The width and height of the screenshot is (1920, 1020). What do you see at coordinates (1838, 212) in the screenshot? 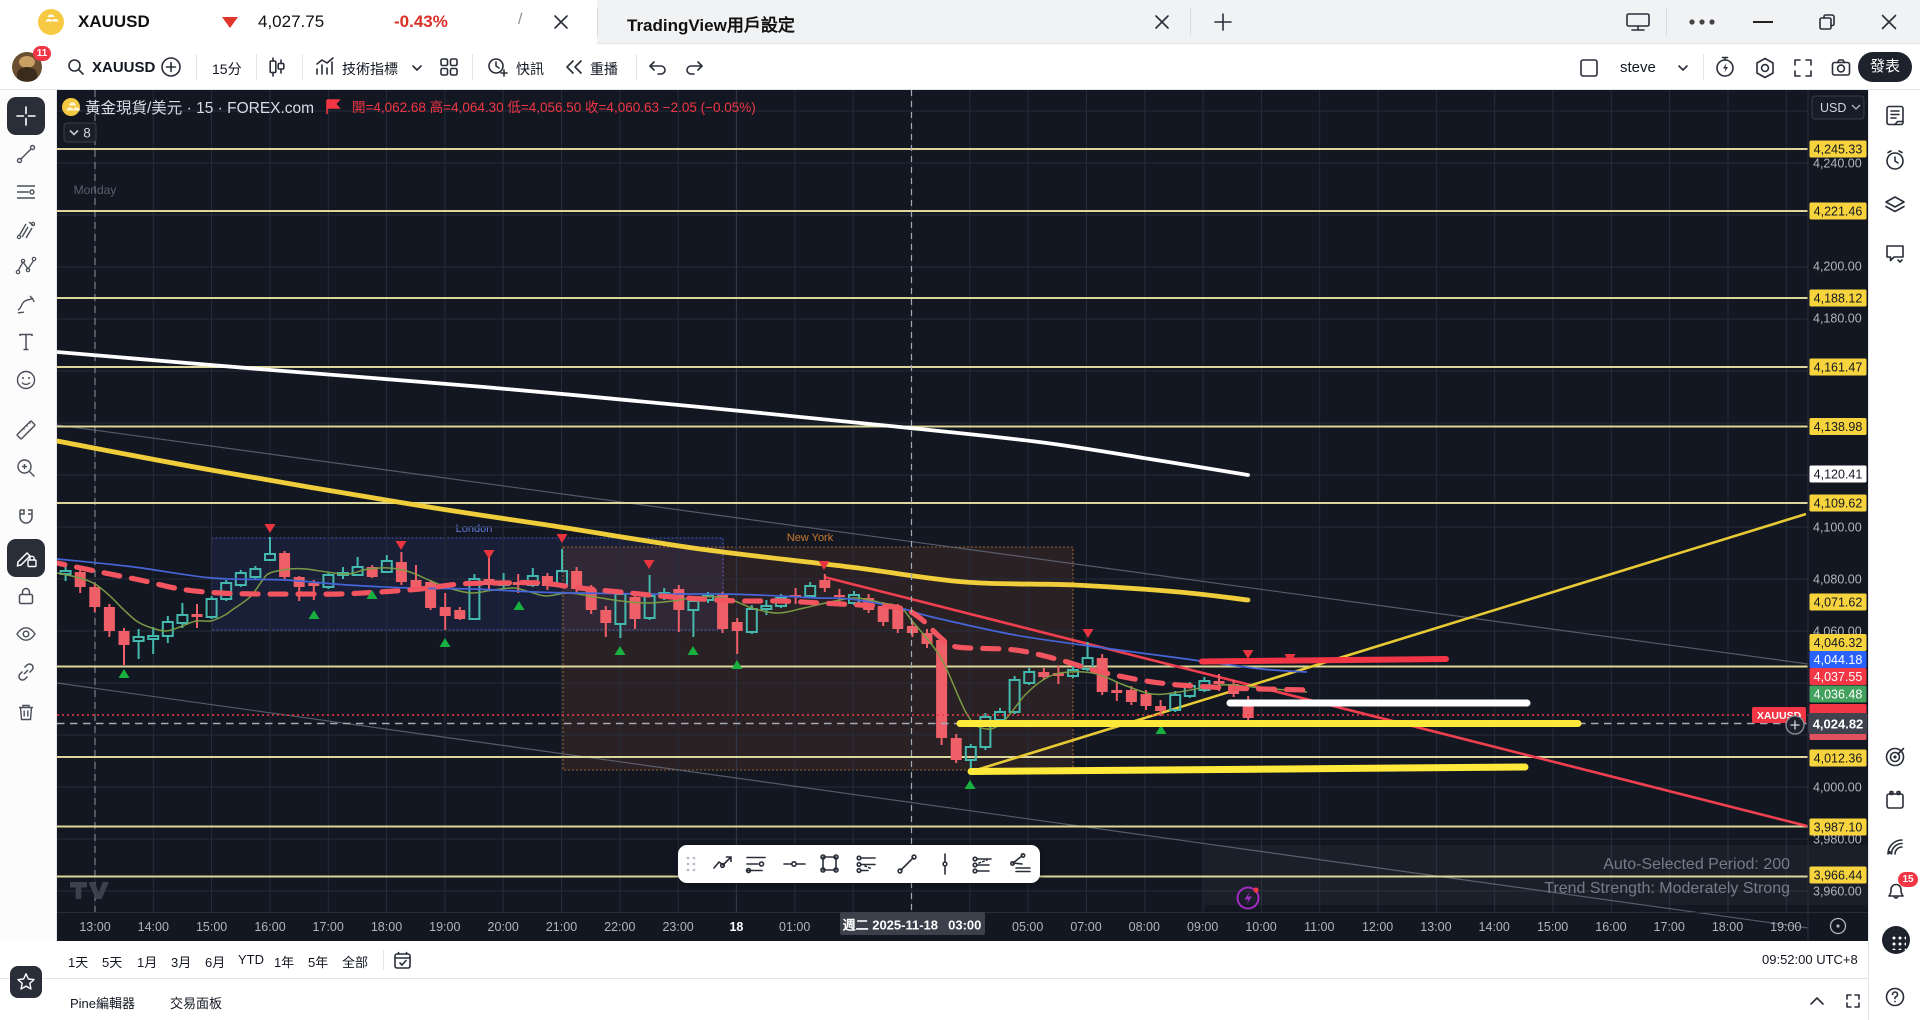
I see `svg-text: 4,221.46` at bounding box center [1838, 212].